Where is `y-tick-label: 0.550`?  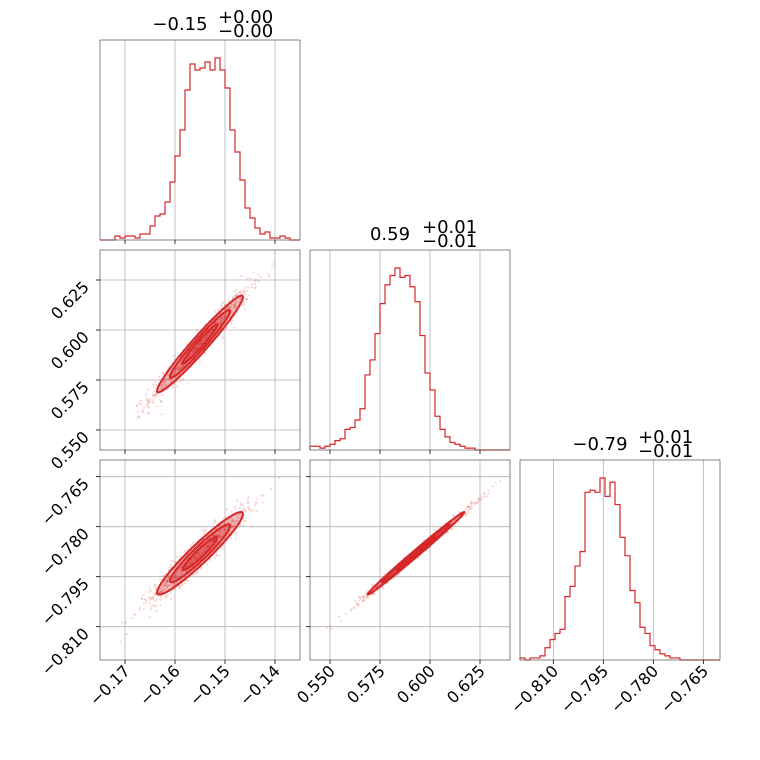 y-tick-label: 0.550 is located at coordinates (70, 450).